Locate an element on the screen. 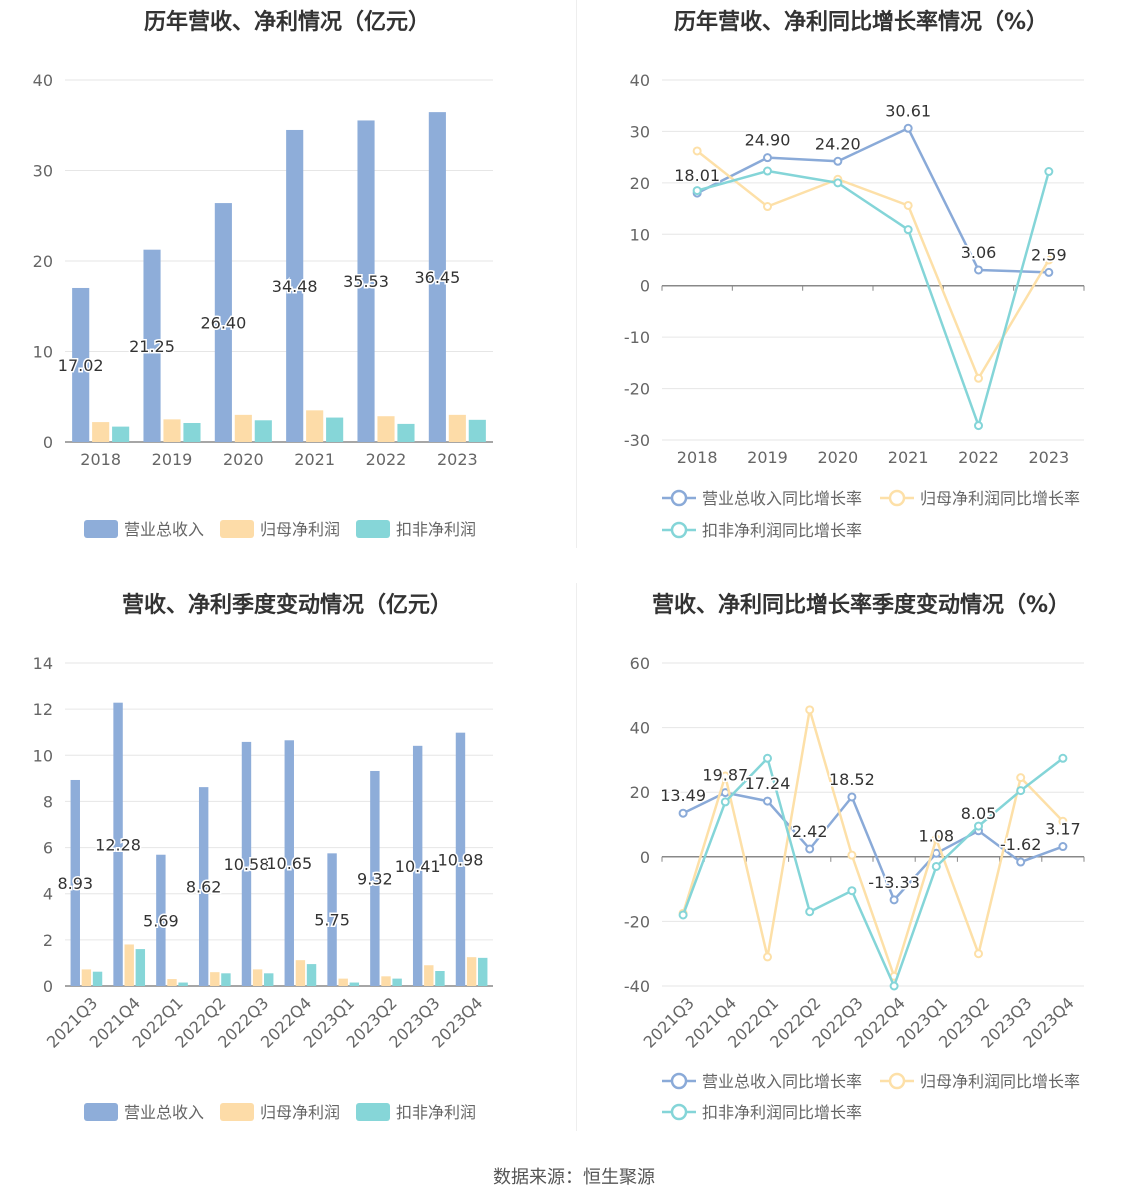 Image resolution: width=1148 pixels, height=1202 pixels. line-data-label: 19.87 is located at coordinates (725, 775).